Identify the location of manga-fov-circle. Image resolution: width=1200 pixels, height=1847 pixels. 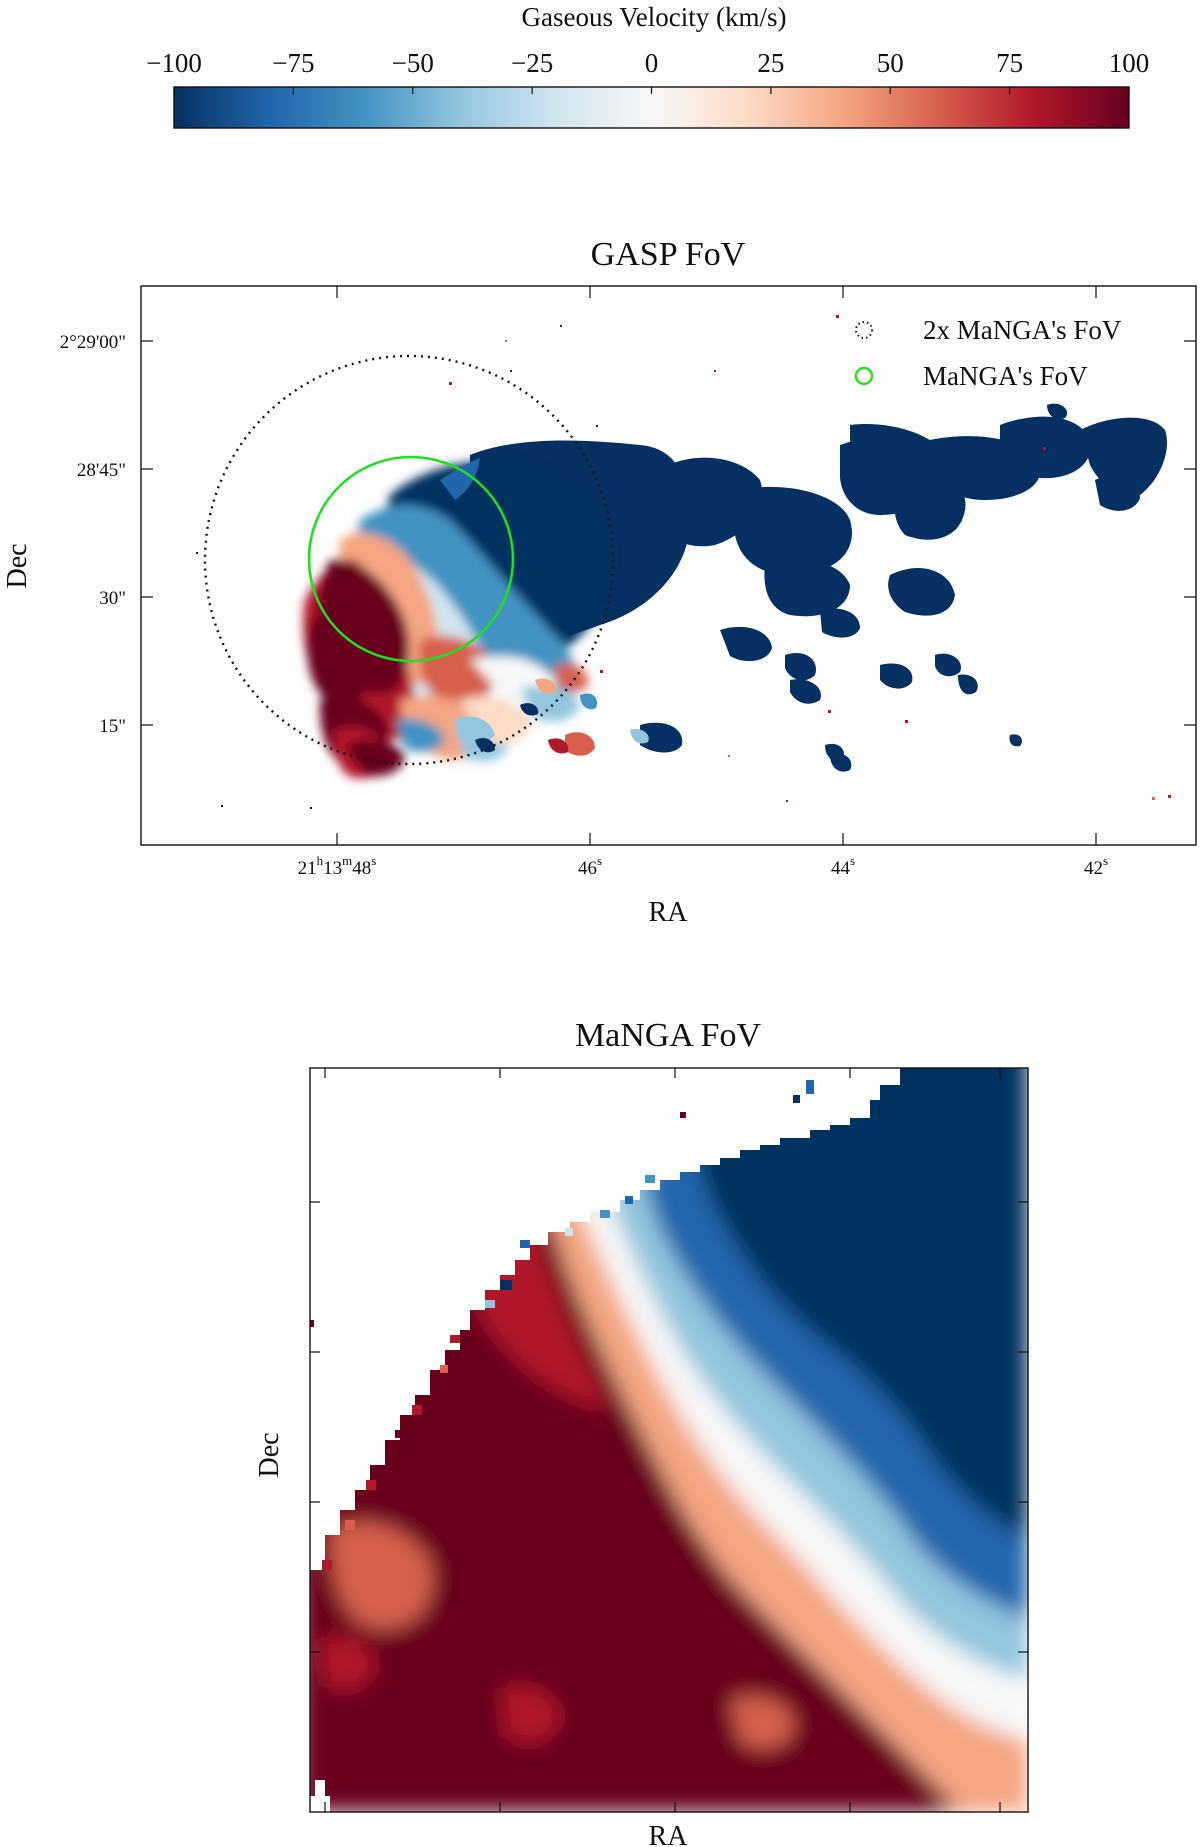
(411, 559).